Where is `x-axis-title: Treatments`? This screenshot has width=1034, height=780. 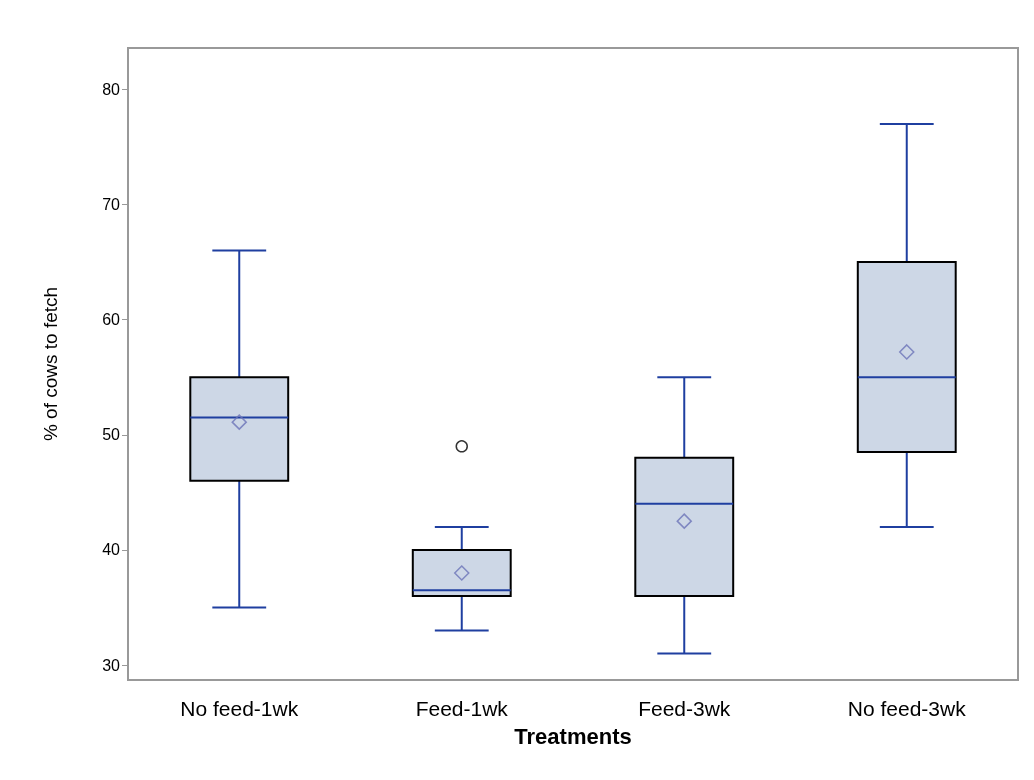 x-axis-title: Treatments is located at coordinates (573, 736).